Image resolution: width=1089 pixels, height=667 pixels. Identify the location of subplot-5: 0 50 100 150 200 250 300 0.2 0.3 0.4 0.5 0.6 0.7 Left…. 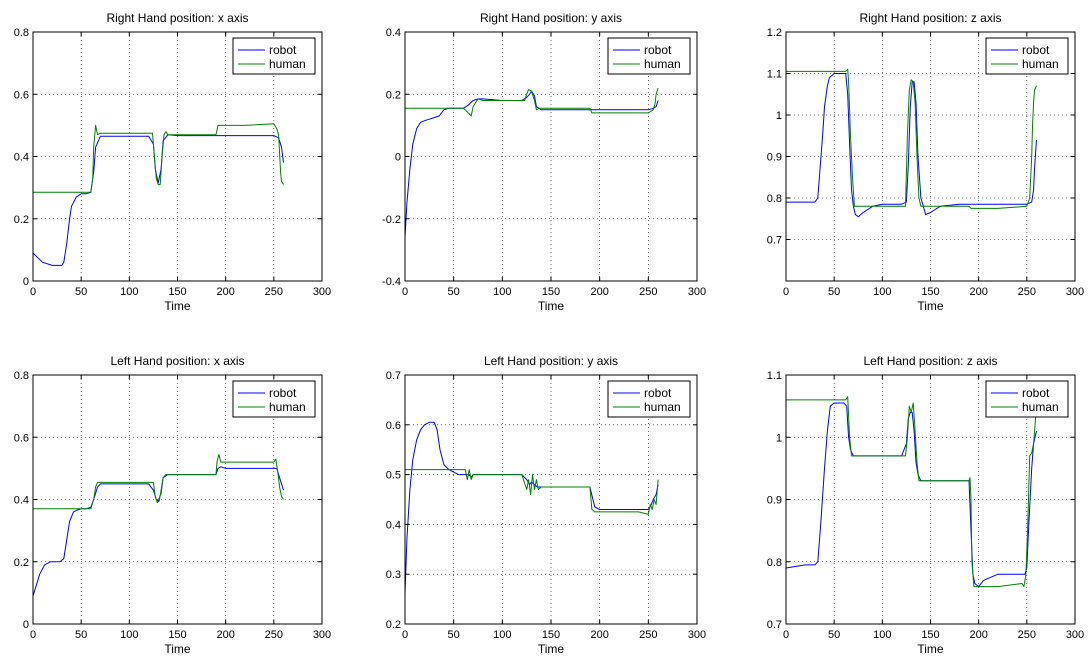
(546, 505).